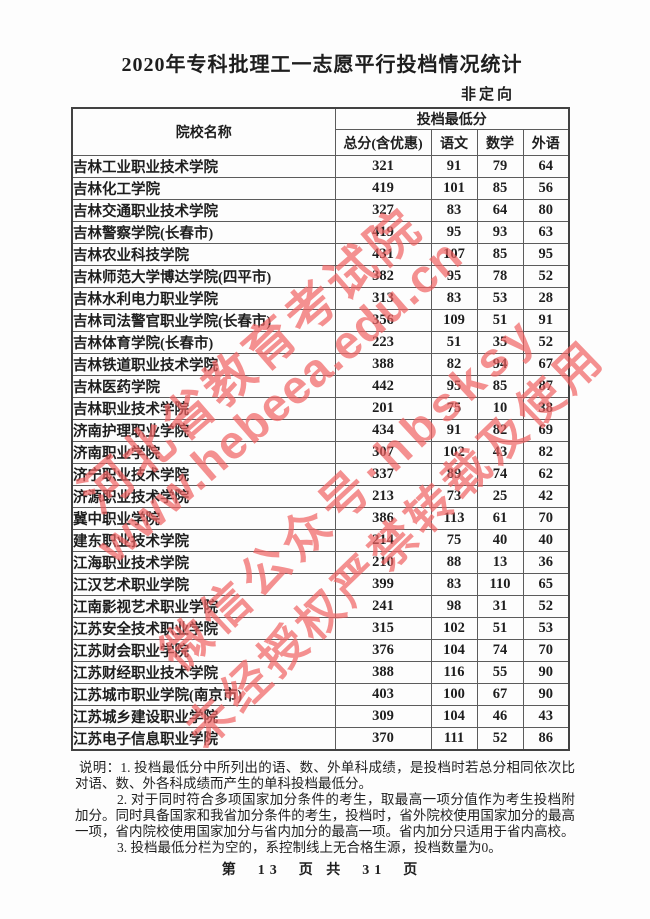  Describe the element at coordinates (320, 584) in the screenshot. I see `table-row: 江汉艺术职业学院 399 83 110 65` at that location.